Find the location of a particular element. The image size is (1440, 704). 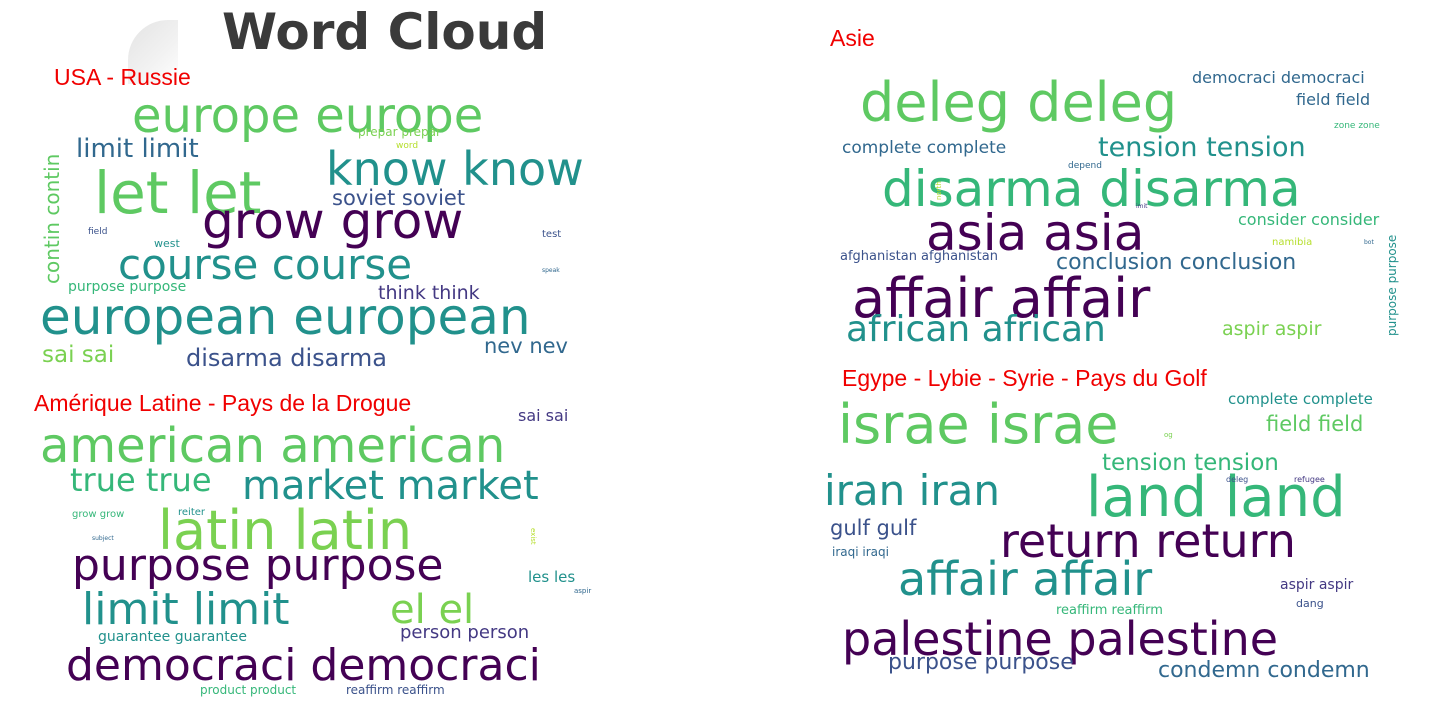

cloud-word: true true is located at coordinates (141, 480).